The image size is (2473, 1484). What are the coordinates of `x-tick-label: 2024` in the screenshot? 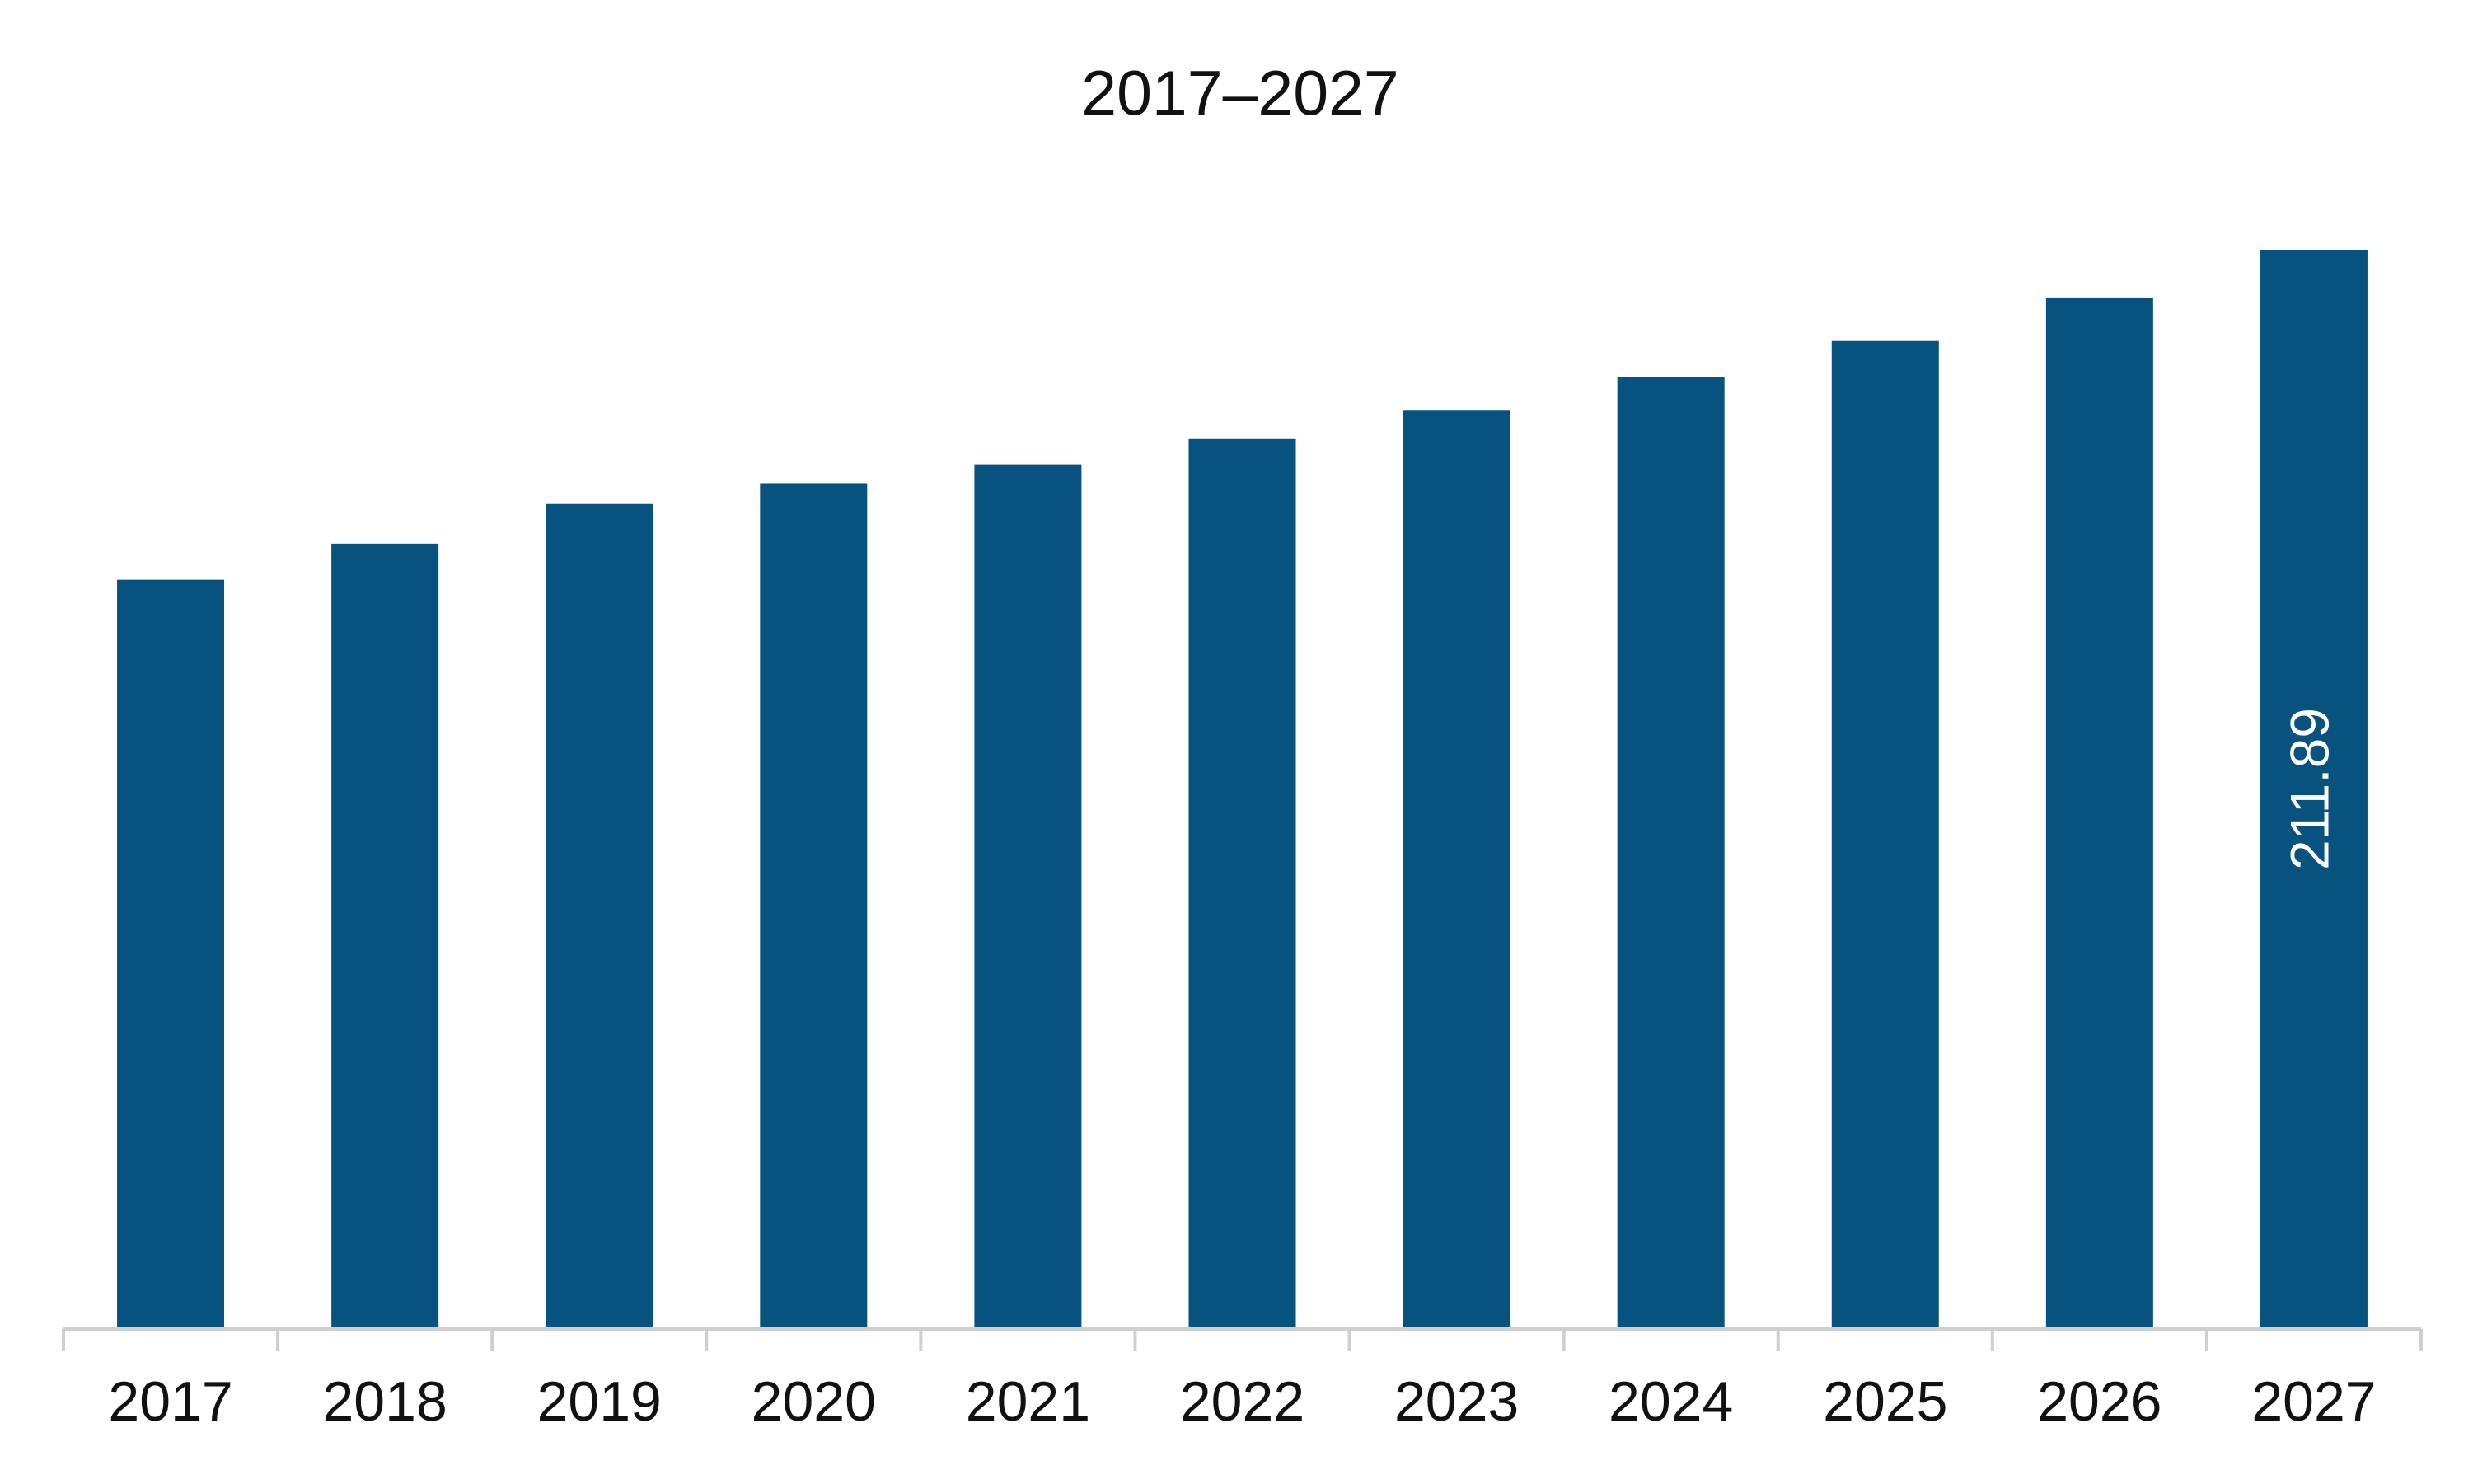 It's located at (1671, 1402).